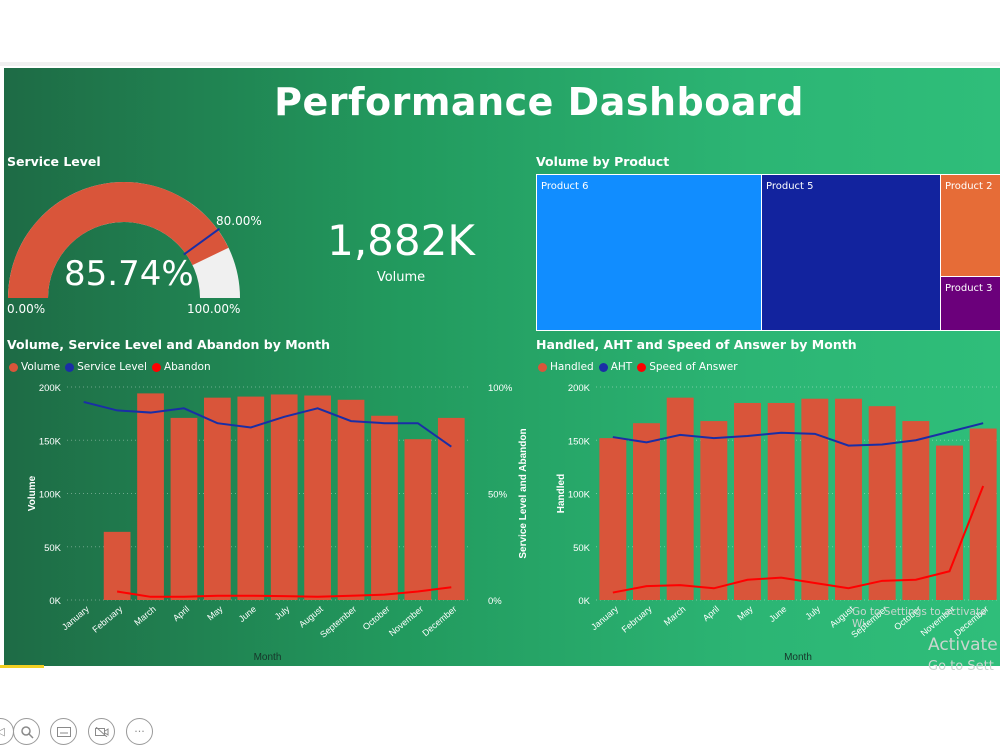  Describe the element at coordinates (202, 241) in the screenshot. I see `gauge-target-marker` at that location.